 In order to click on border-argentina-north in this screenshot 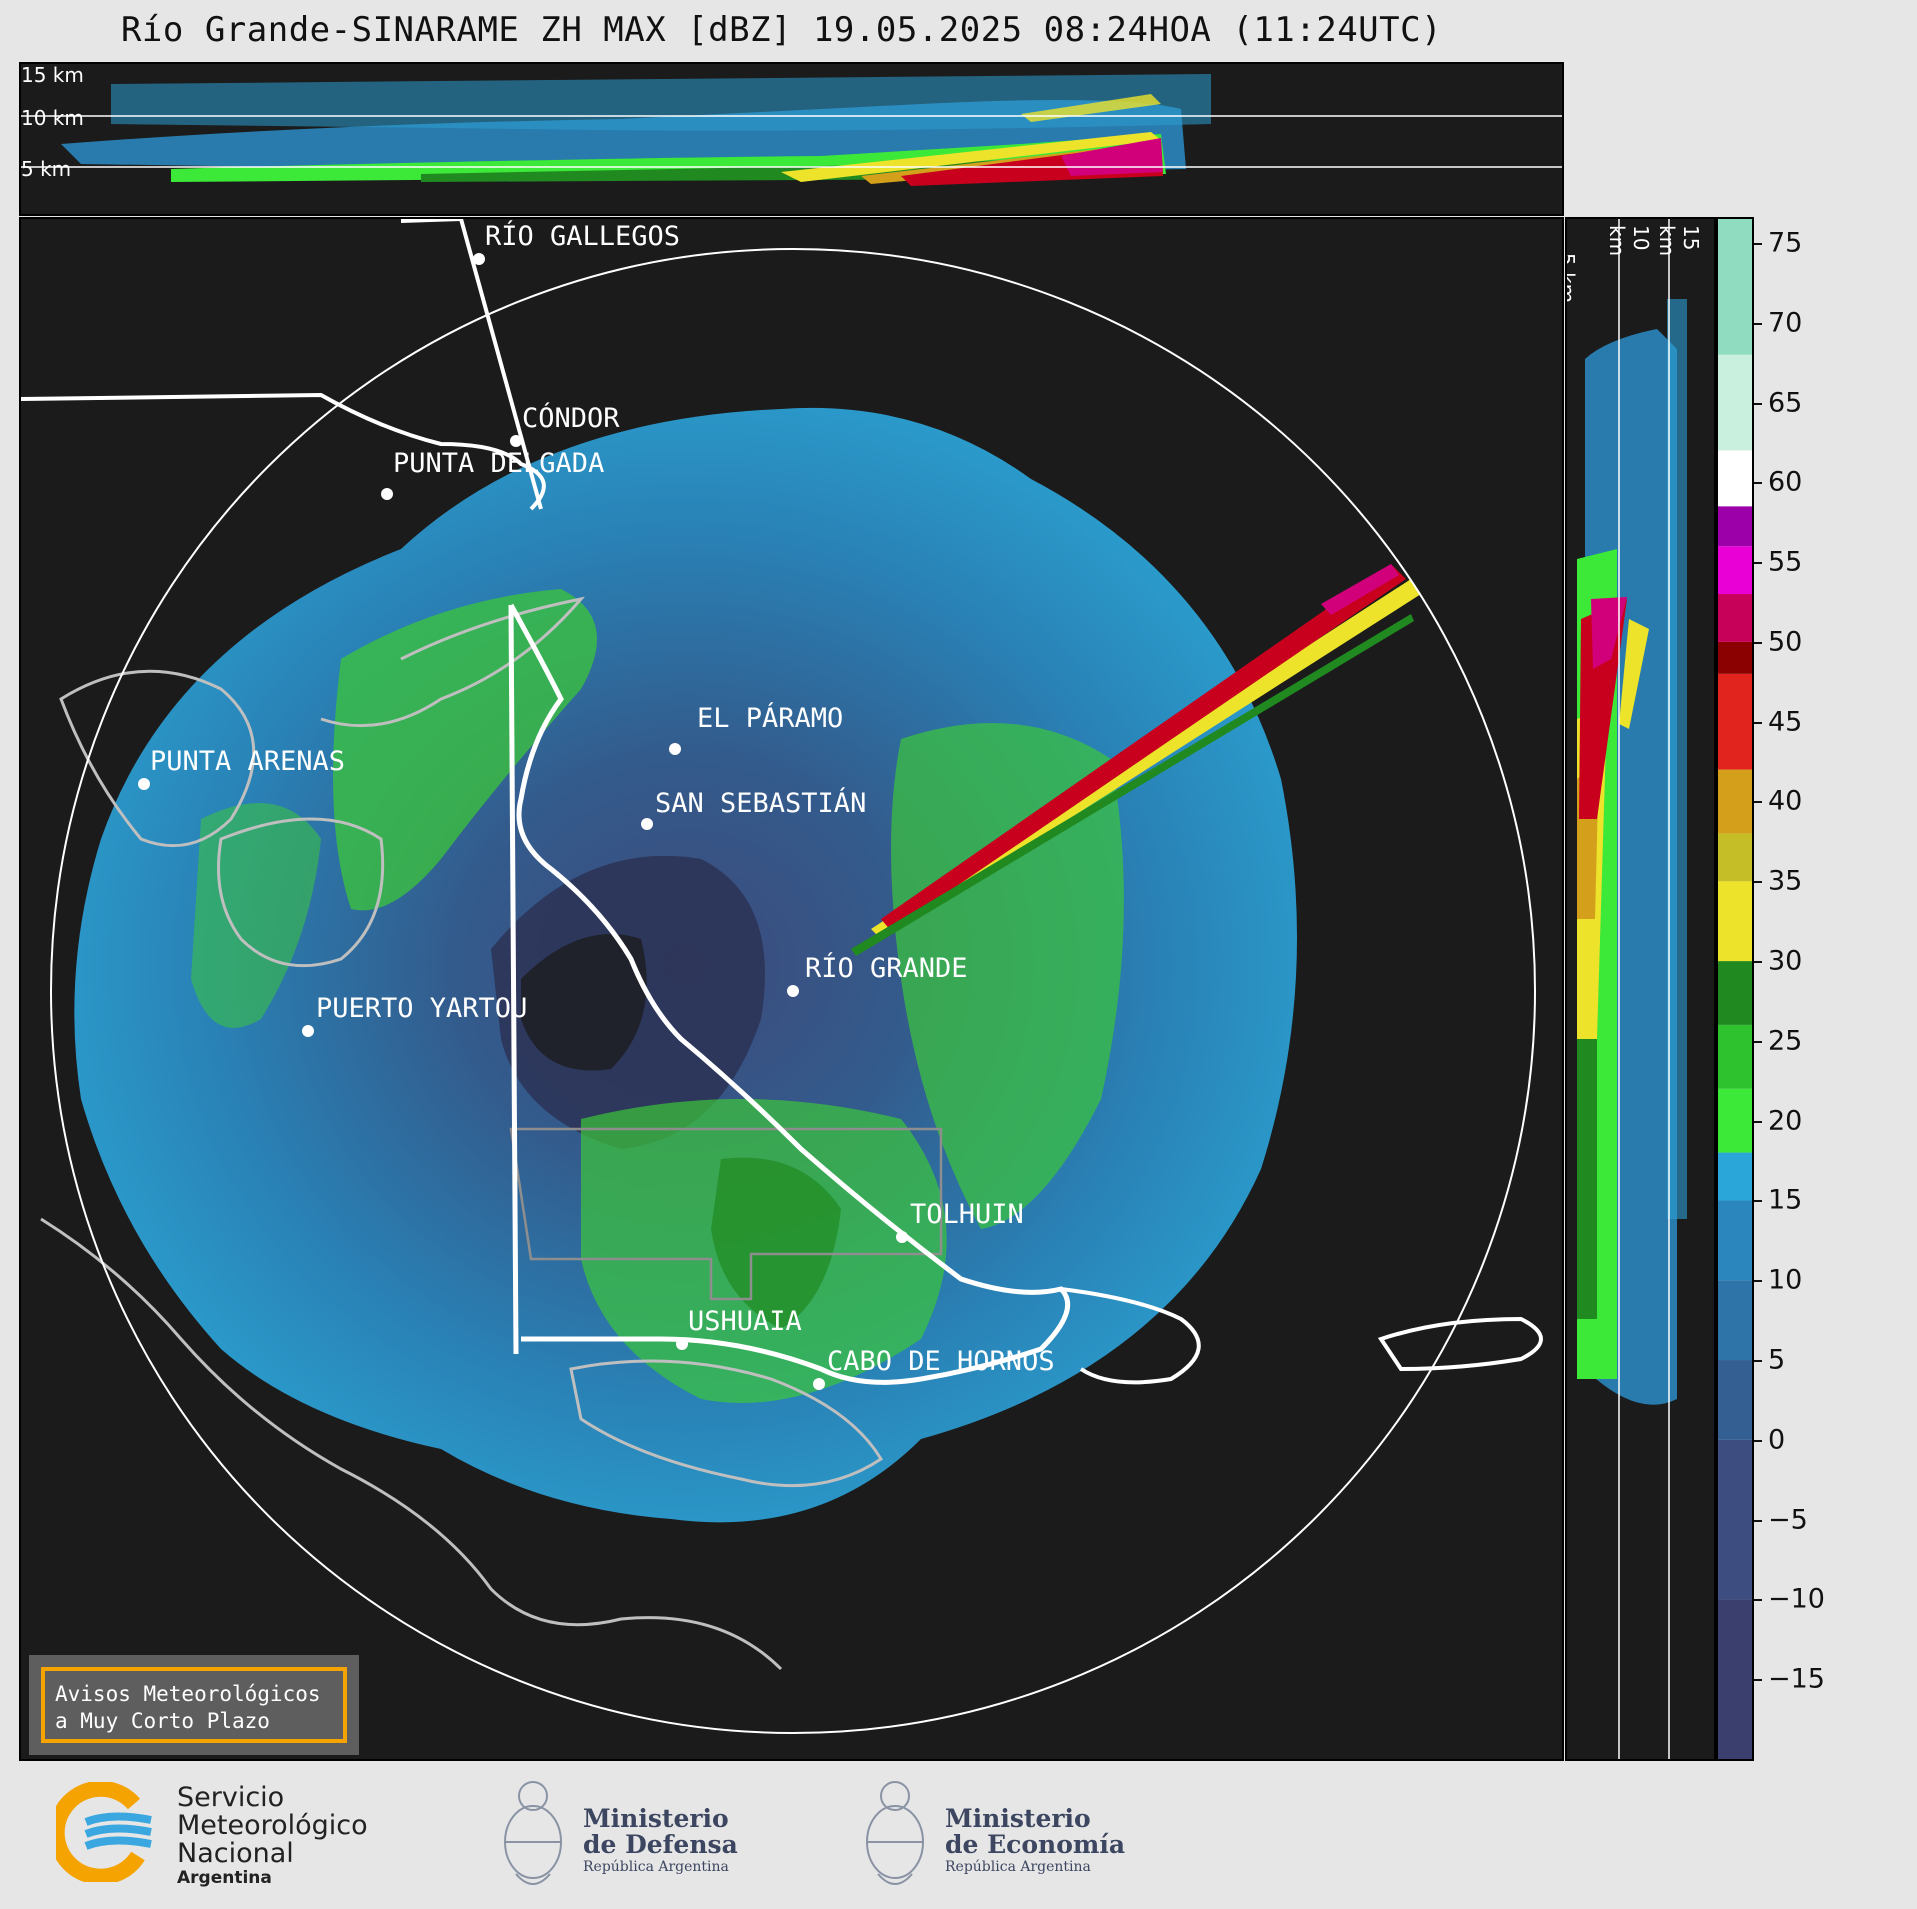, I will do `click(283, 451)`.